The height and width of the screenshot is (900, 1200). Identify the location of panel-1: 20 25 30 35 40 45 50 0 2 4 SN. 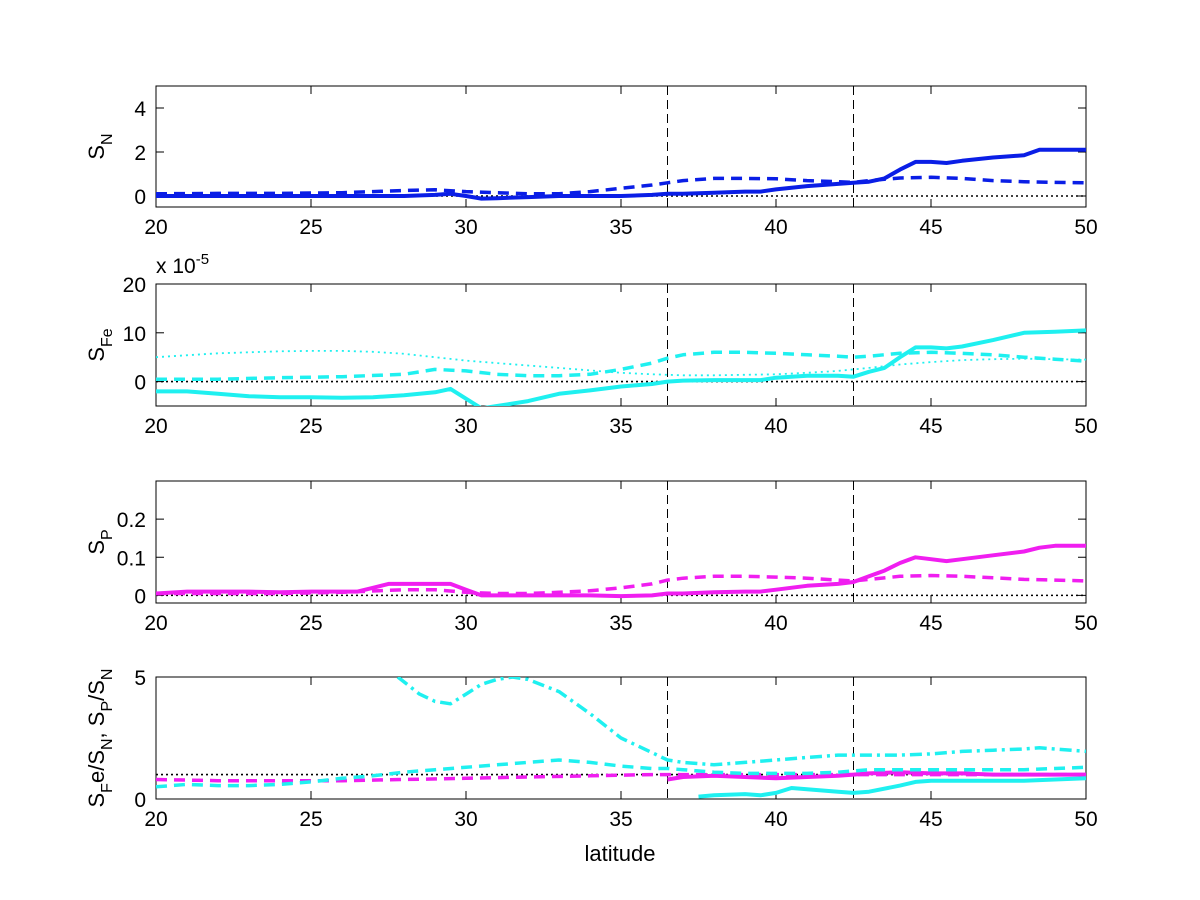
(591, 162).